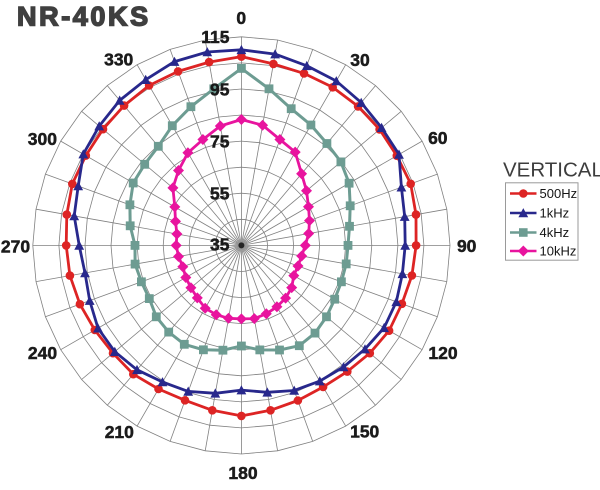 The image size is (600, 490). Describe the element at coordinates (442, 353) in the screenshot. I see `svg-text: 120` at that location.